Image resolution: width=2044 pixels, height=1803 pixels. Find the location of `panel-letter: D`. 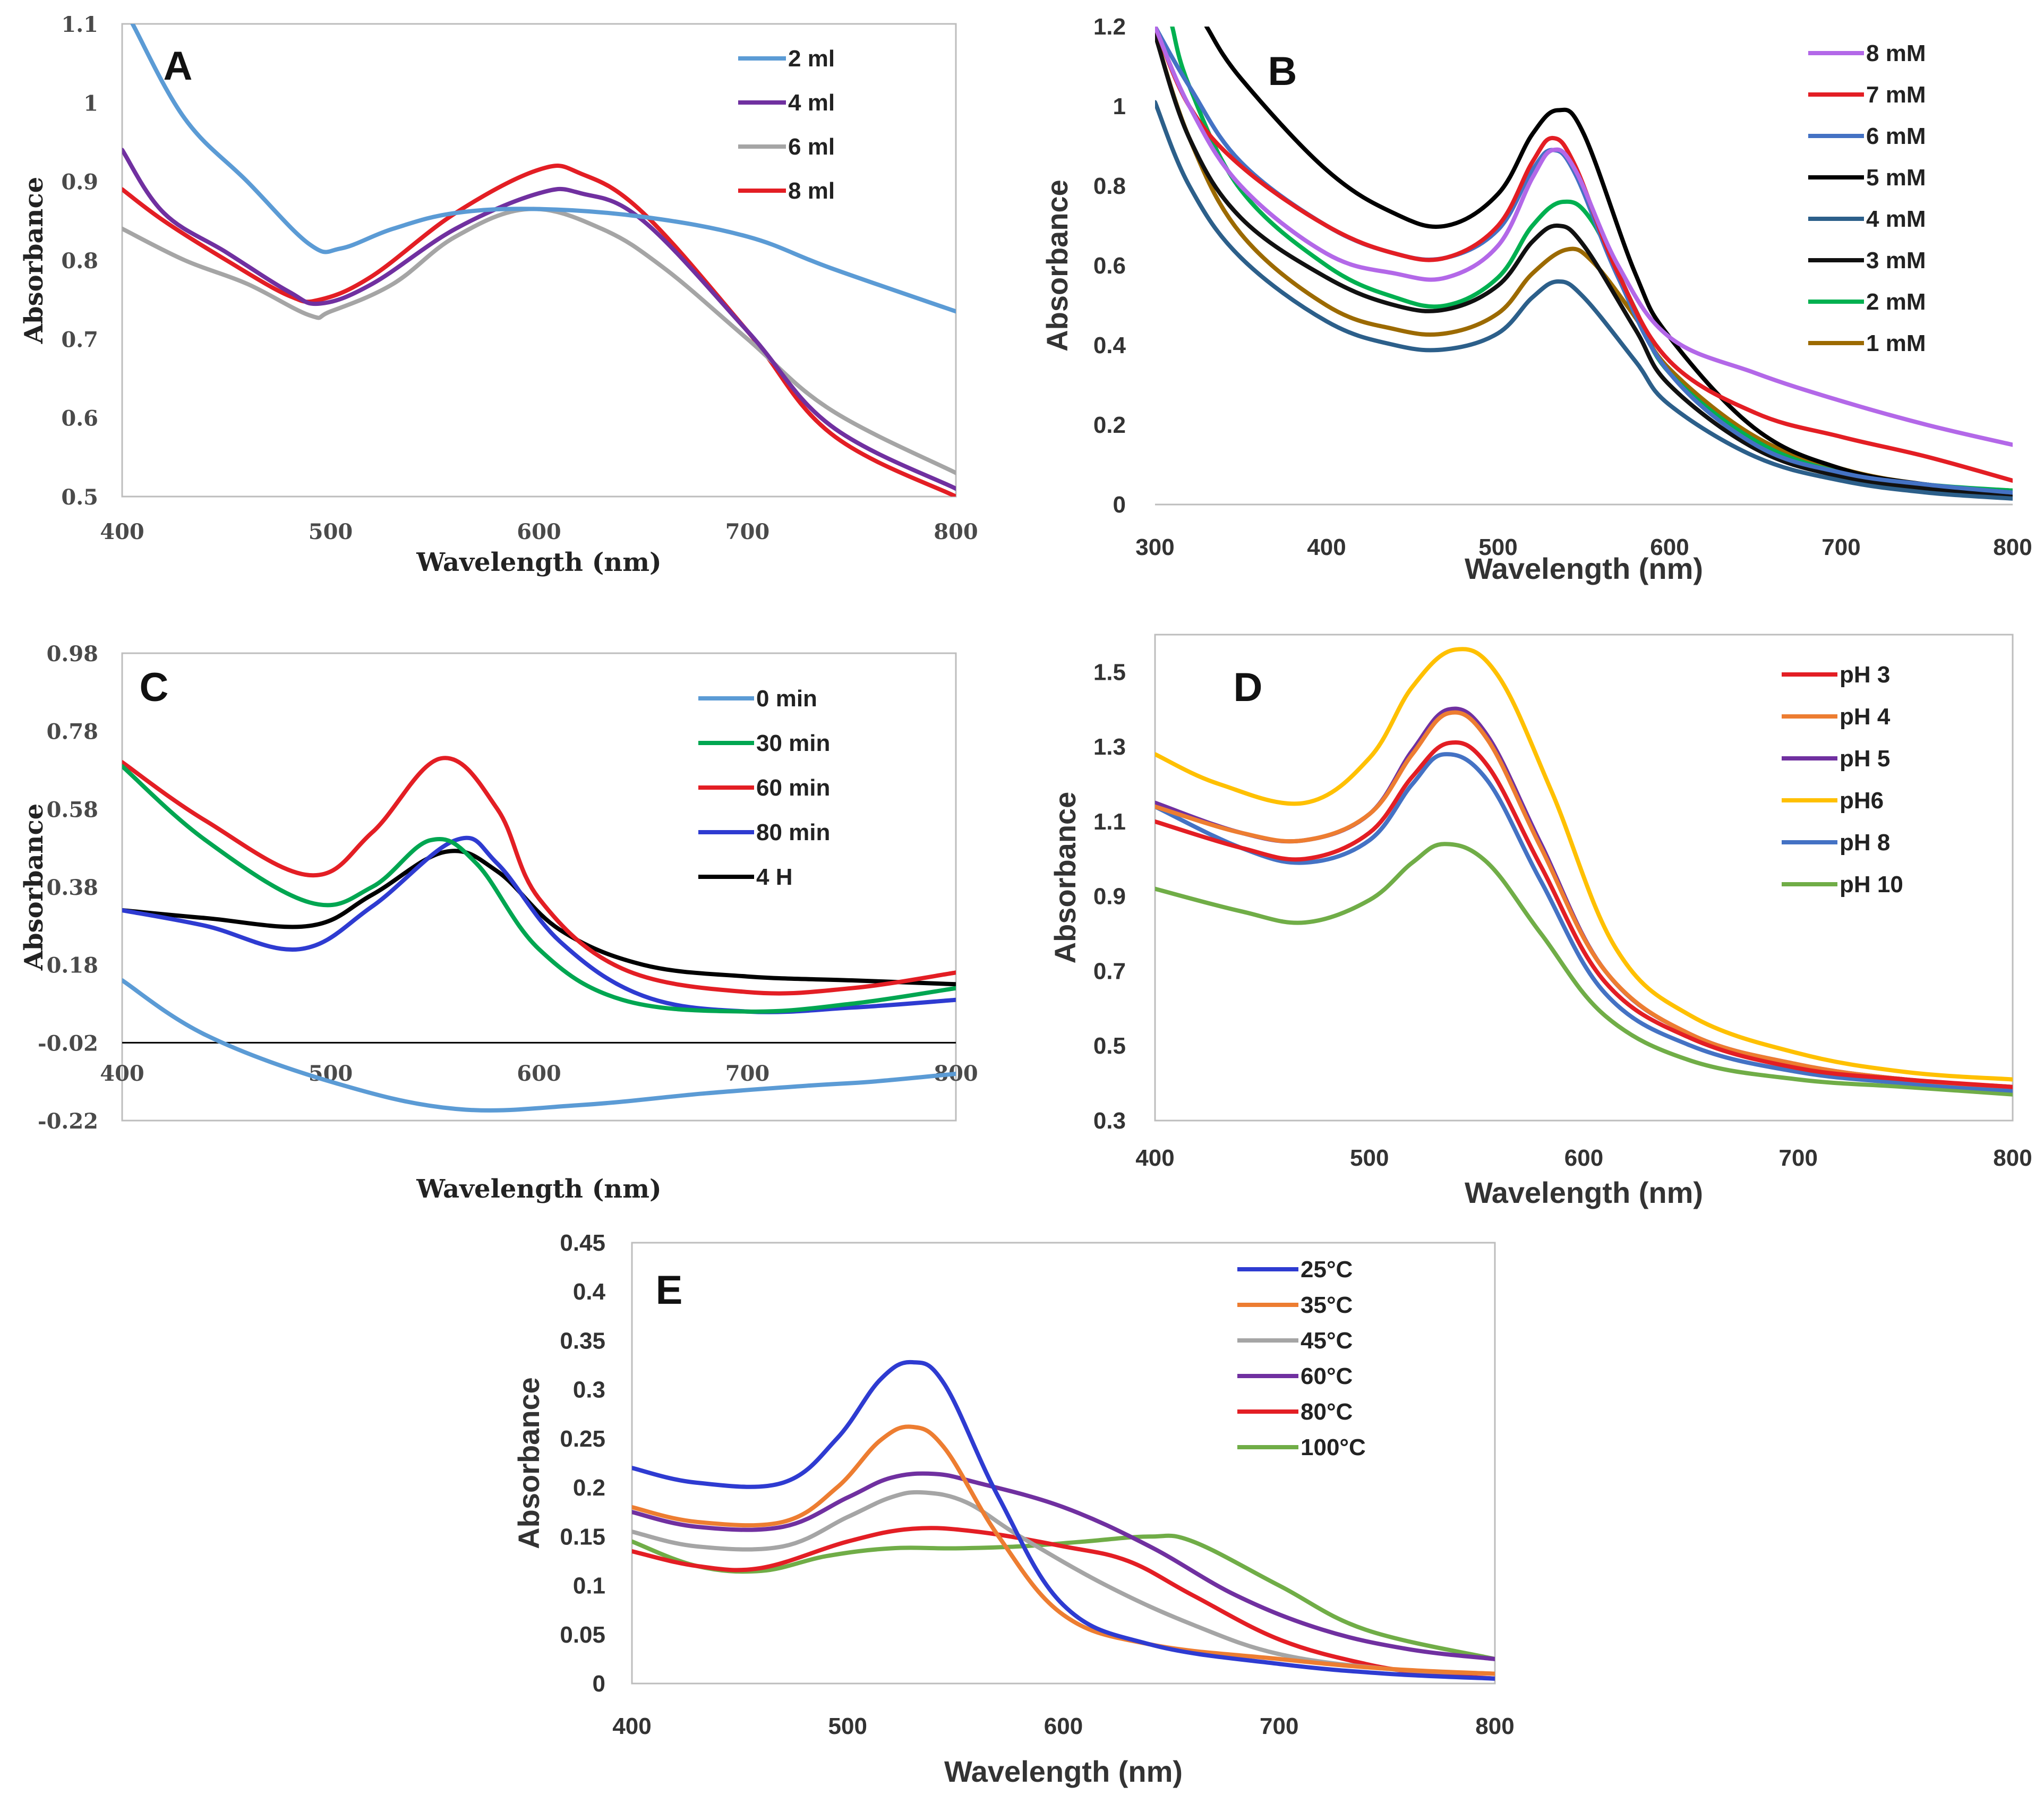

panel-letter: D is located at coordinates (1248, 687).